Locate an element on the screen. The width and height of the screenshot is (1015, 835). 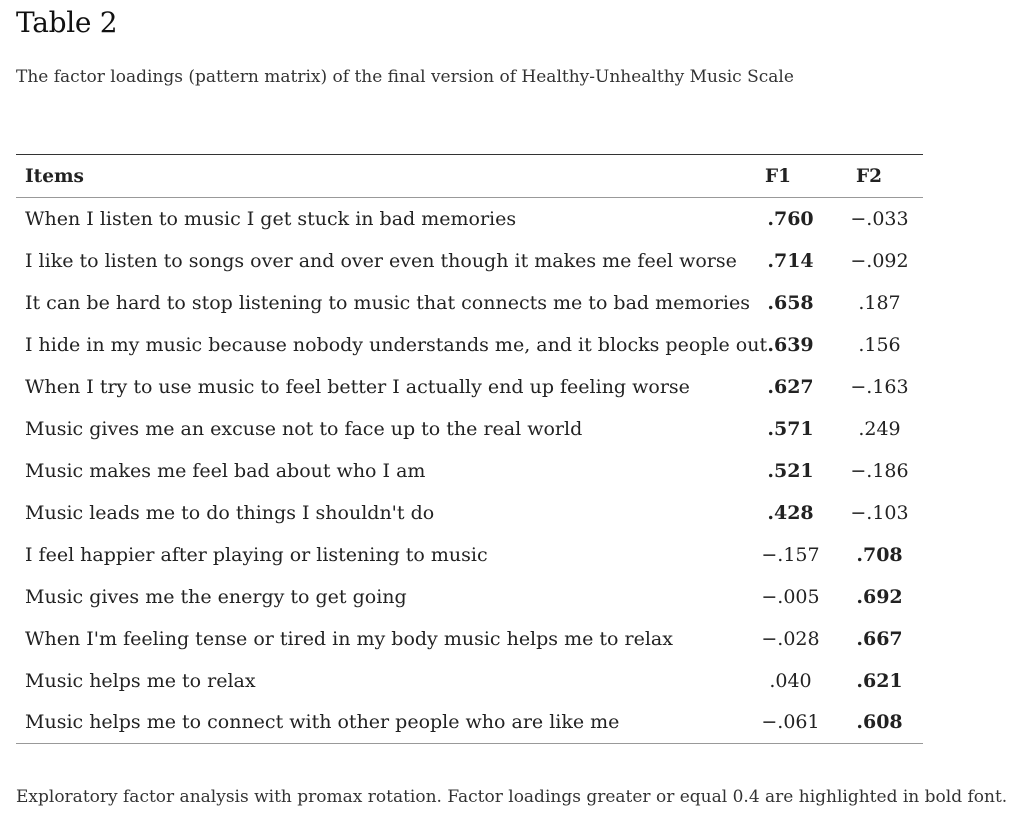
f2-loading-cell: −.033 is located at coordinates (879, 218).